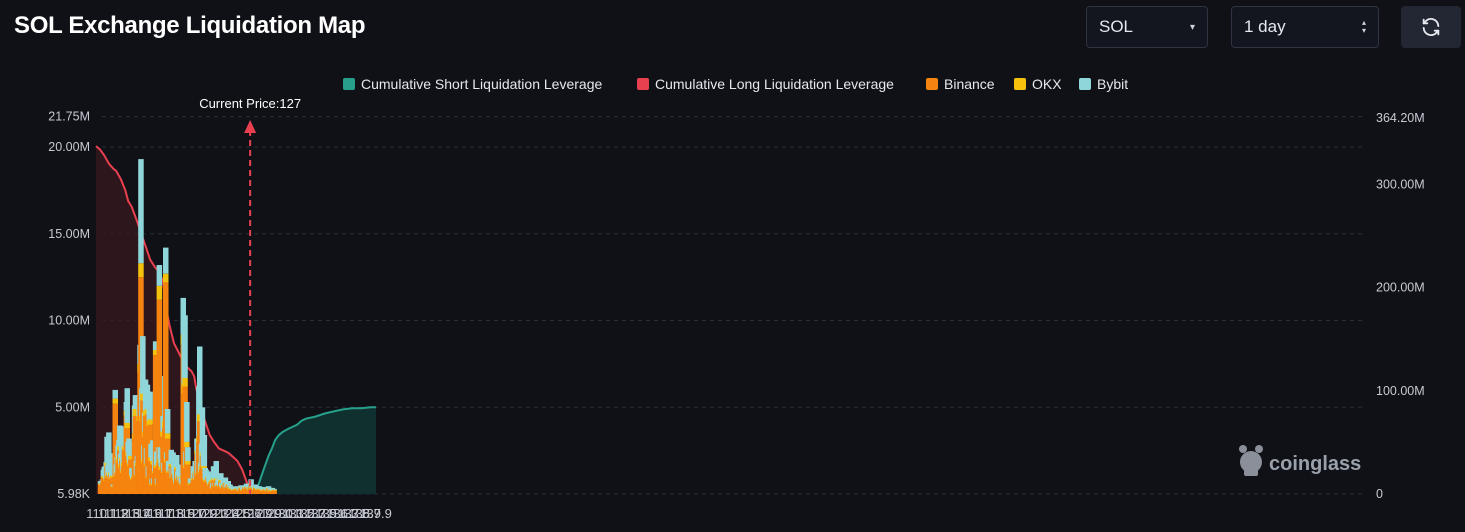 This screenshot has width=1465, height=532. Describe the element at coordinates (69, 234) in the screenshot. I see `left-axis-tick-label: 15.00M` at that location.